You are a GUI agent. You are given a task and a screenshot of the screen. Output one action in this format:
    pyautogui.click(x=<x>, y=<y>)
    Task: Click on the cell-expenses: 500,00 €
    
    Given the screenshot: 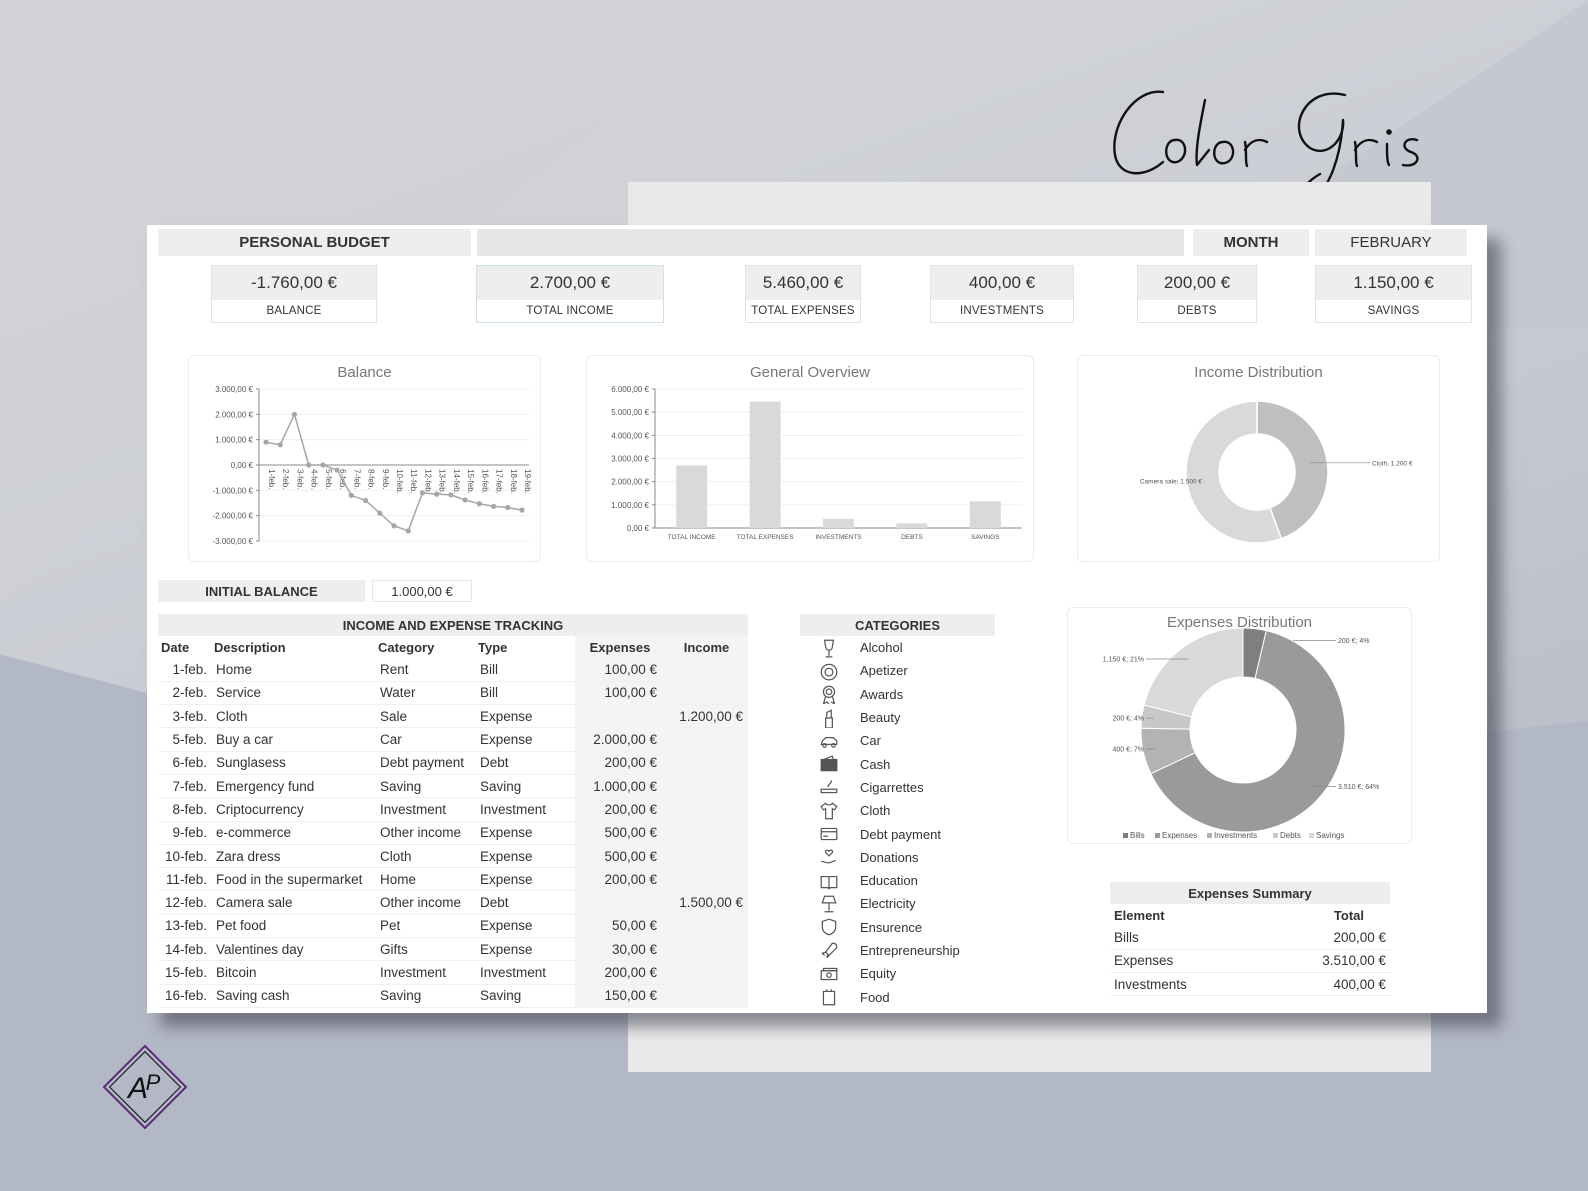 What is the action you would take?
    pyautogui.click(x=618, y=856)
    